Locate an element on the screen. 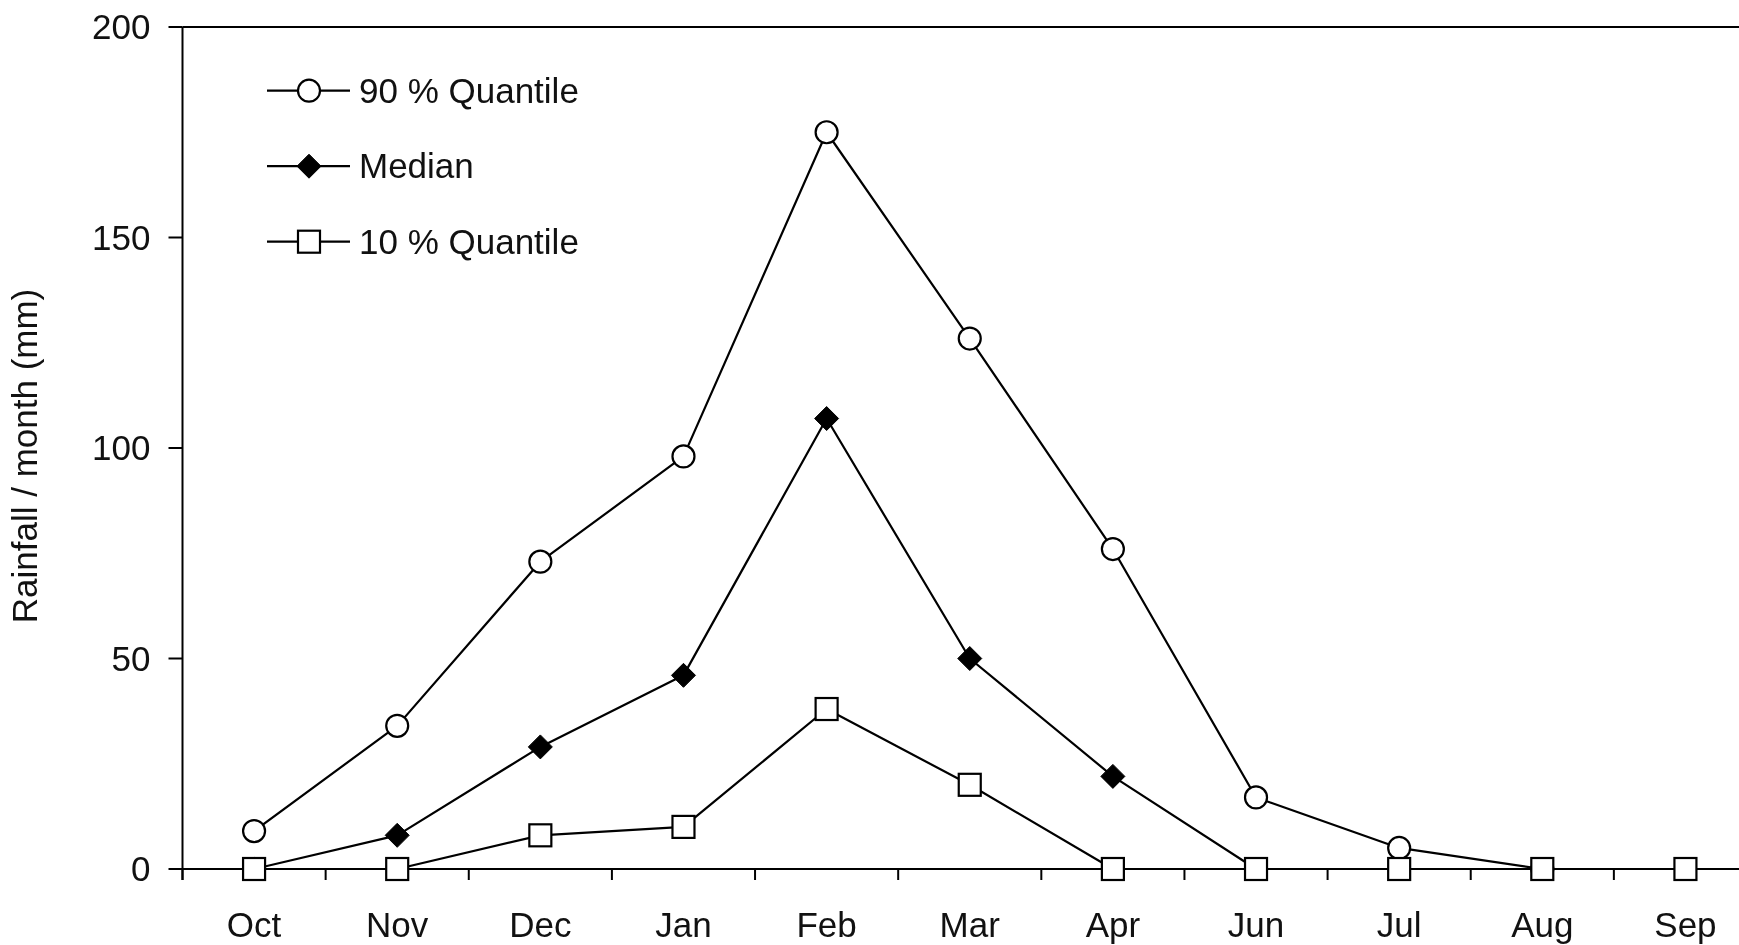 Image resolution: width=1739 pixels, height=945 pixels. y-tick-label: 200 is located at coordinates (121, 27).